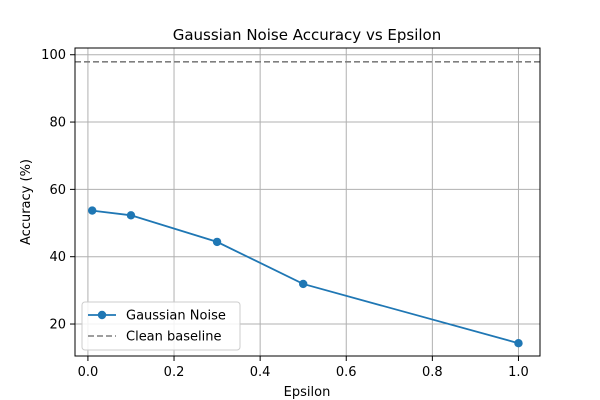 The width and height of the screenshot is (600, 400). I want to click on y-tick-label: 20, so click(57, 325).